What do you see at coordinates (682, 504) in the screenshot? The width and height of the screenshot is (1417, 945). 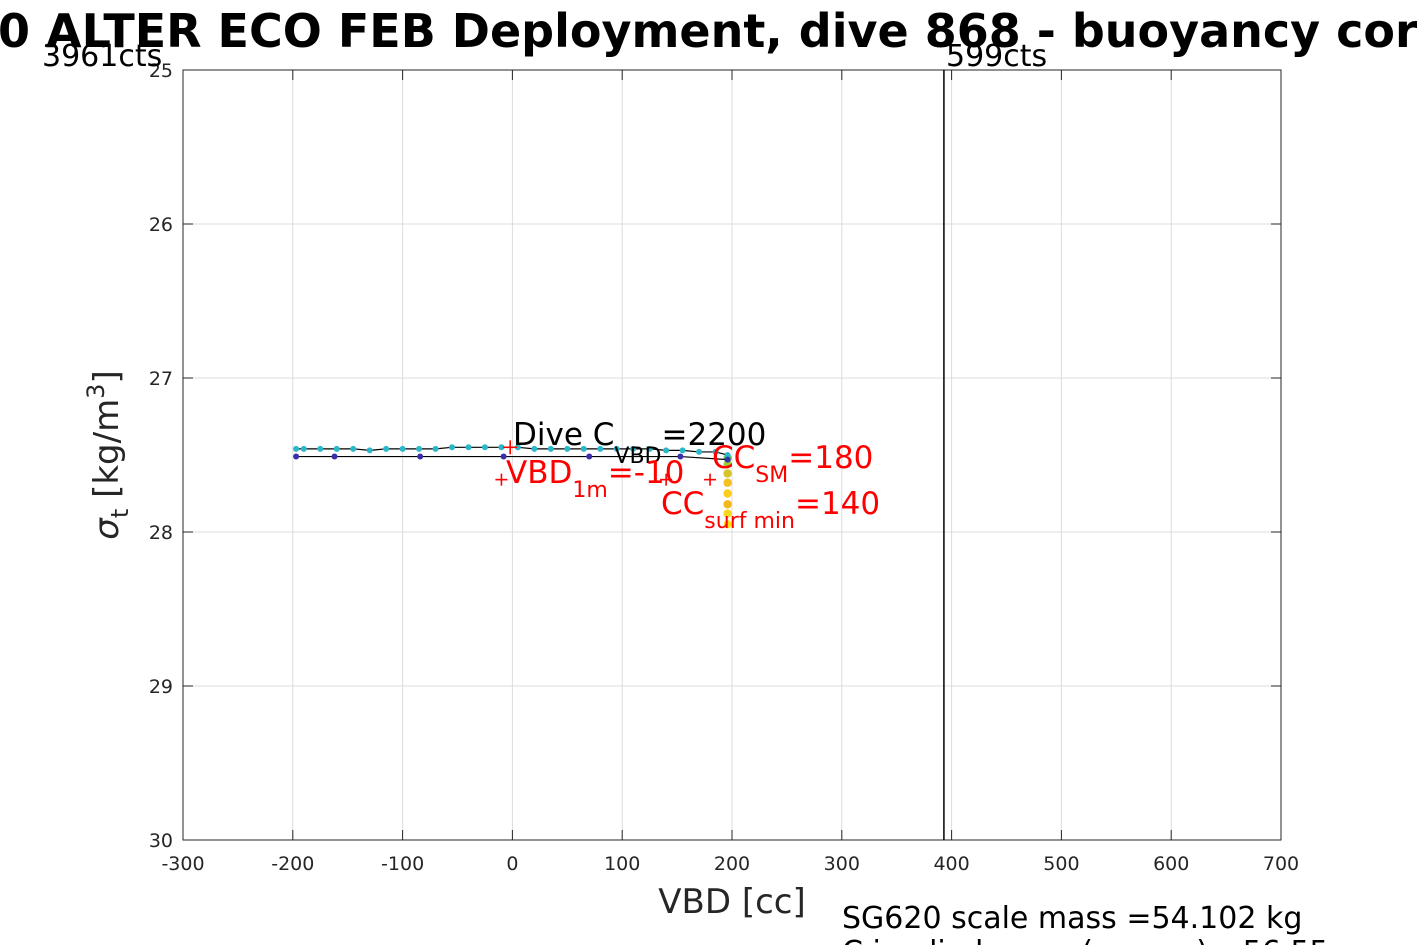 I see `annotation-cc-surf-min-main: CC` at bounding box center [682, 504].